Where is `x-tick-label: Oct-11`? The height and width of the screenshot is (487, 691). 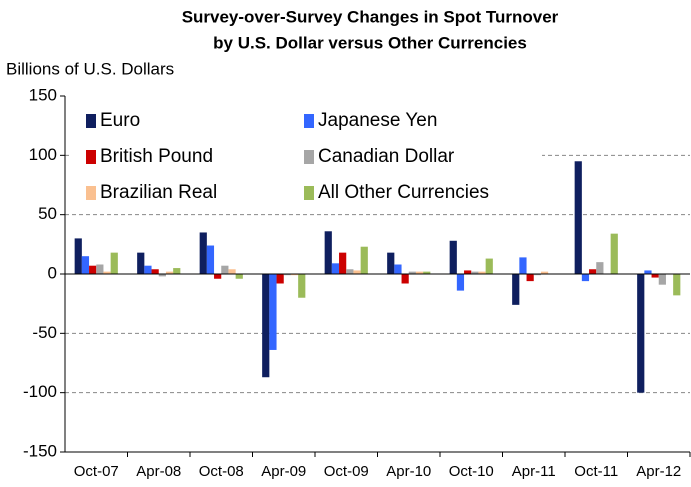
x-tick-label: Oct-11 is located at coordinates (596, 471).